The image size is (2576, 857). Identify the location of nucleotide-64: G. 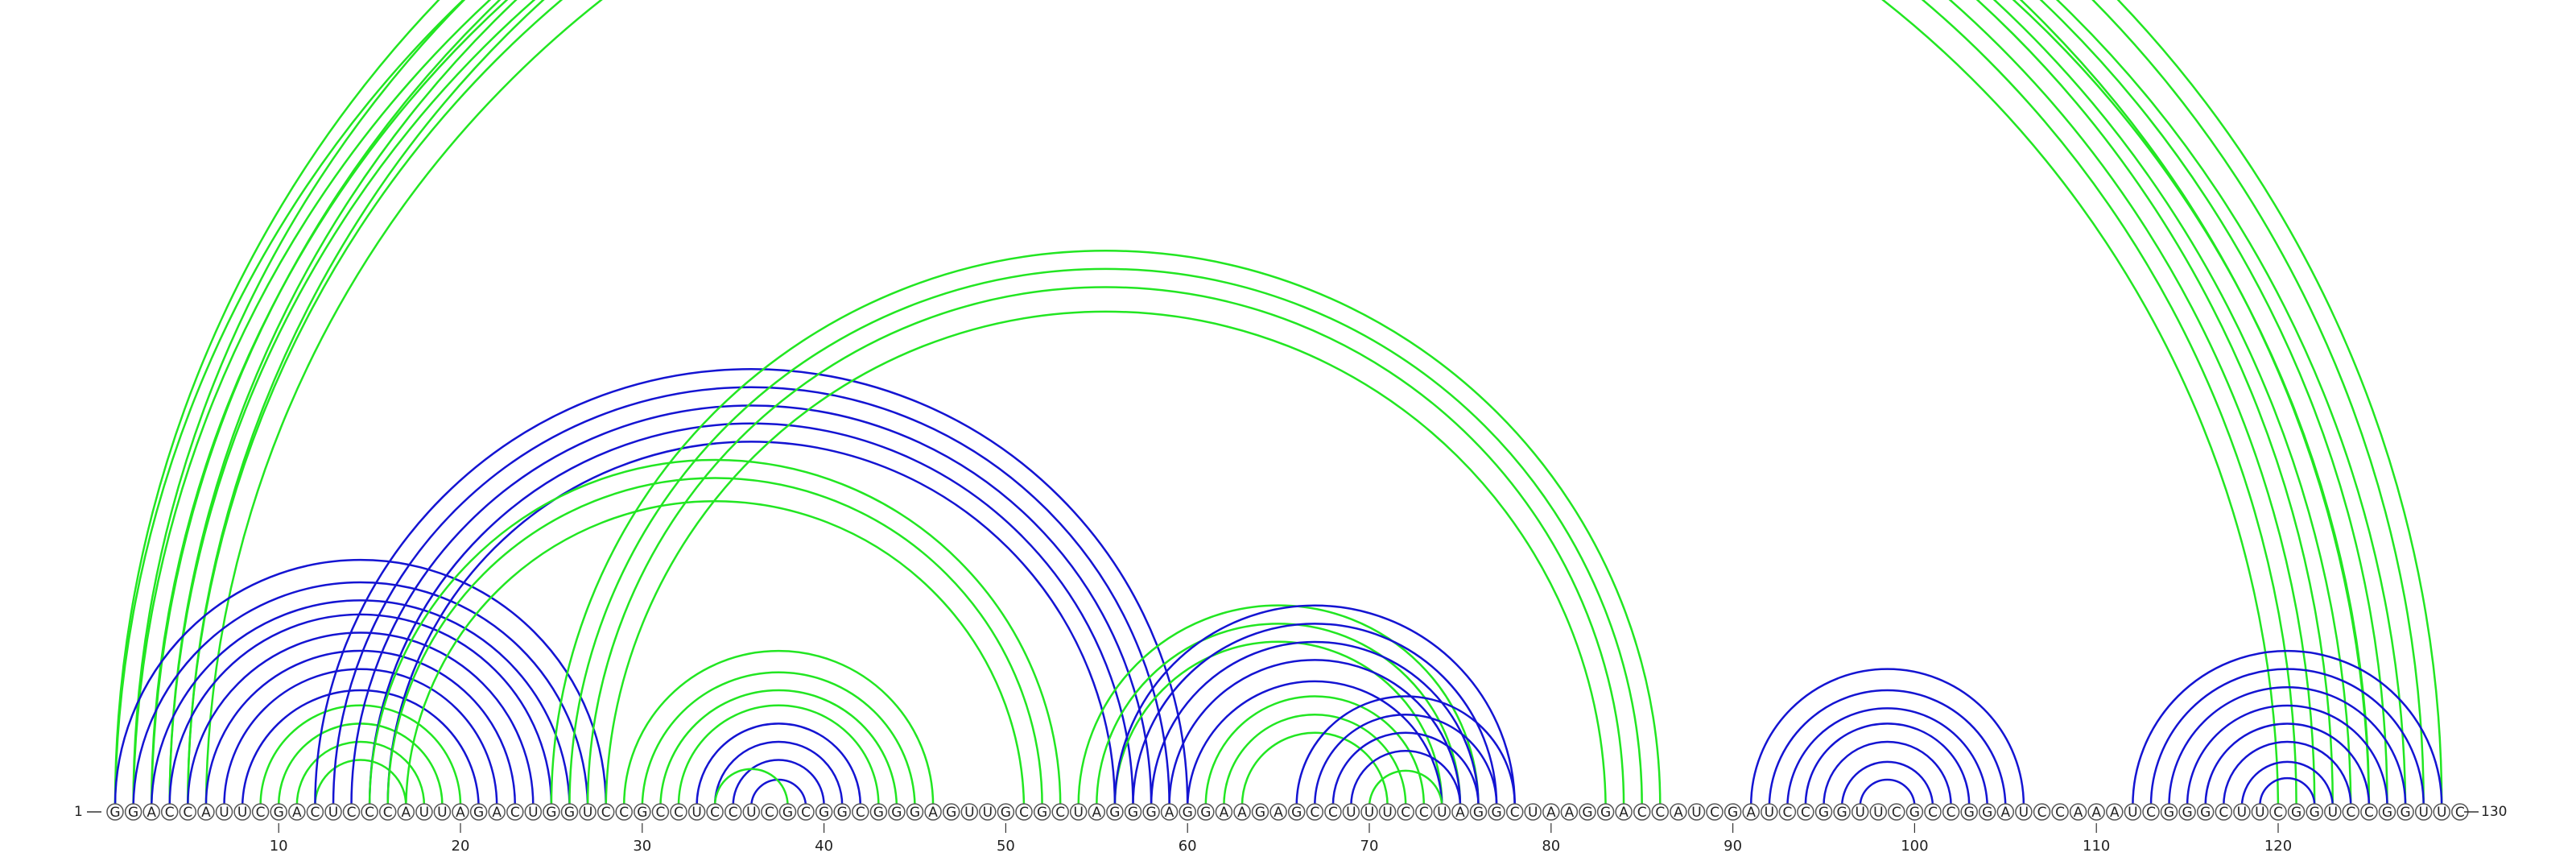
(1261, 812).